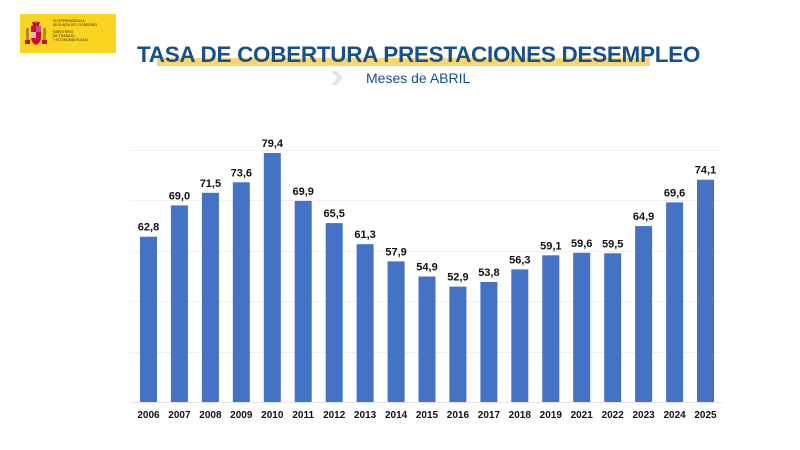  What do you see at coordinates (458, 415) in the screenshot?
I see `category-label-2016: 2016` at bounding box center [458, 415].